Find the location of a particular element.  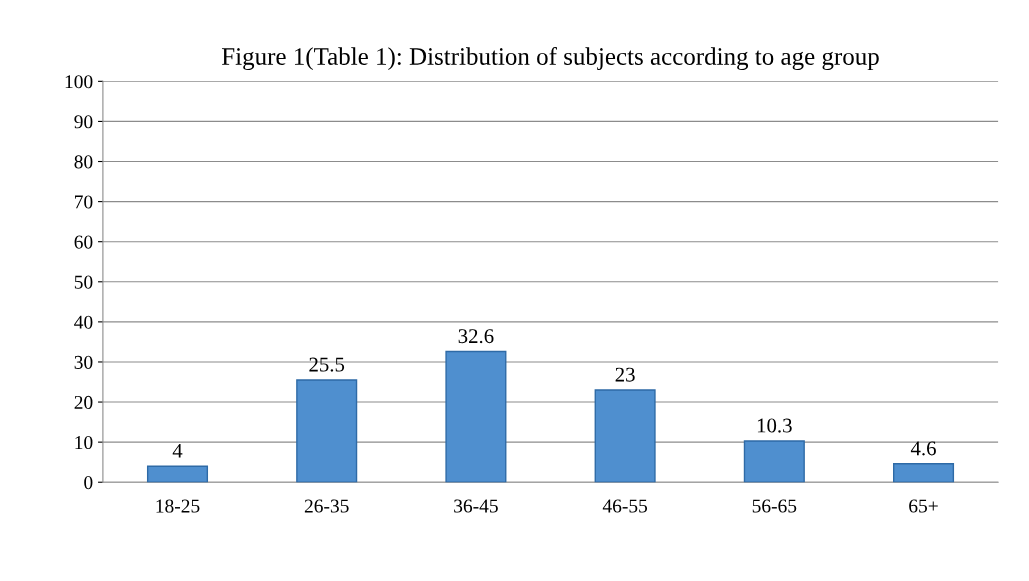

y-tick-label: 40 is located at coordinates (83, 322).